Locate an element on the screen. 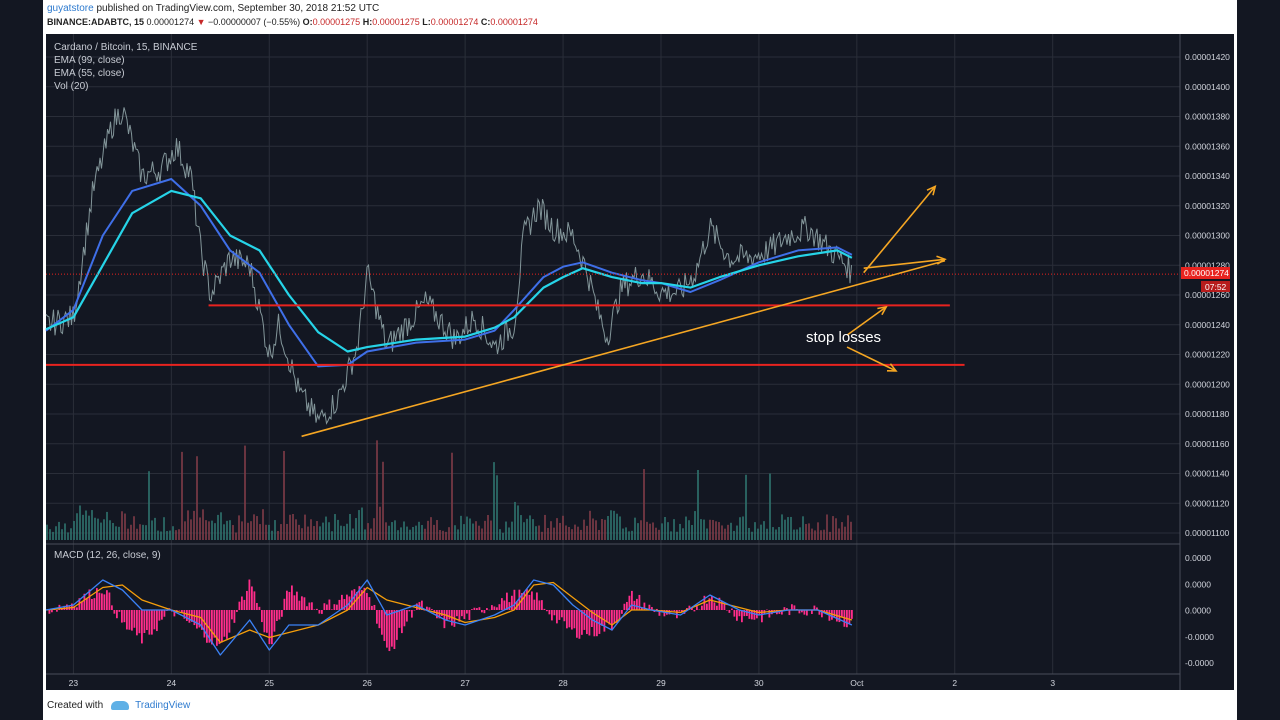 The image size is (1280, 720). price-tick-label: 0.00001260 is located at coordinates (1207, 295).